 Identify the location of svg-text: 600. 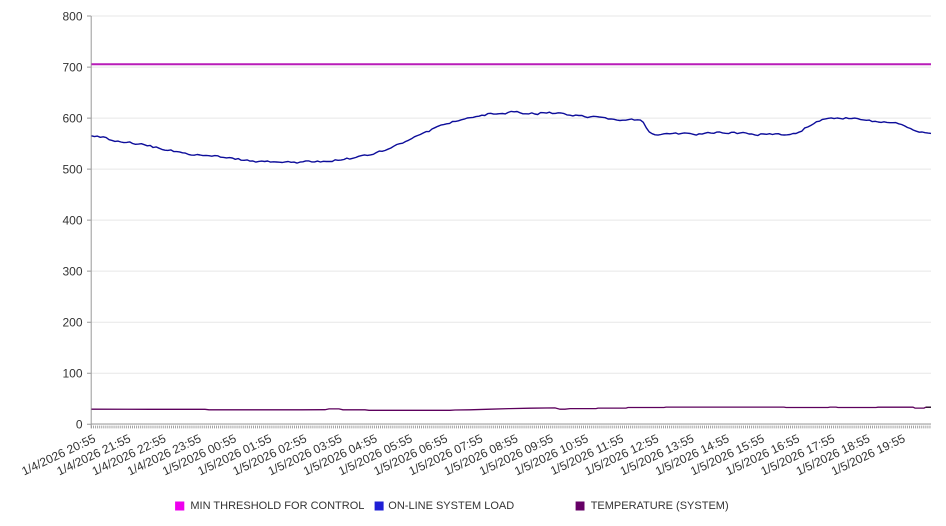
(72, 119).